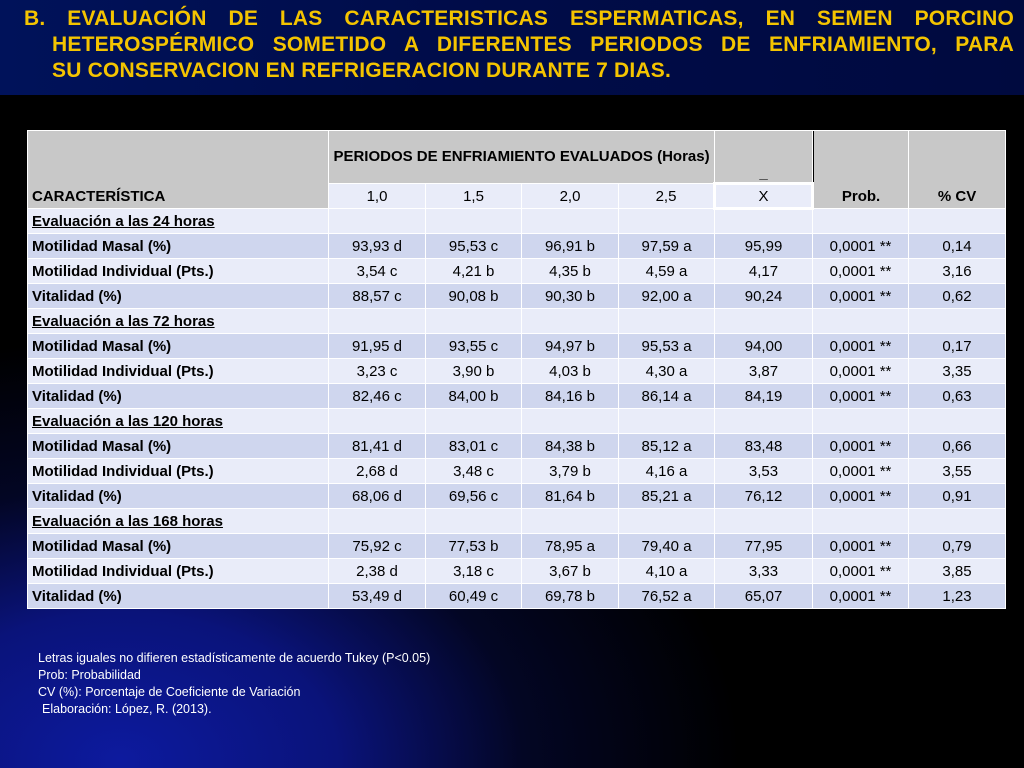 Image resolution: width=1024 pixels, height=768 pixels. What do you see at coordinates (377, 246) in the screenshot?
I see `period-value-1: 93,93 d` at bounding box center [377, 246].